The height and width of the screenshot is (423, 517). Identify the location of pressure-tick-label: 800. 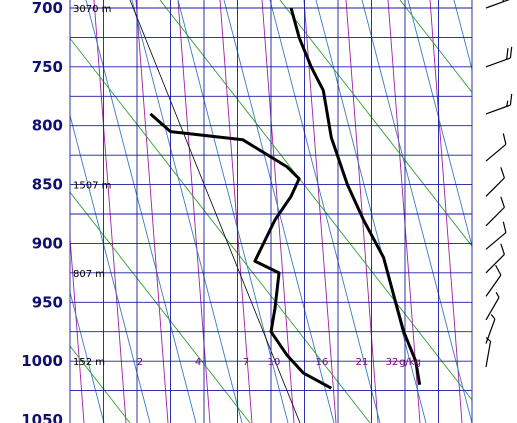
(47, 126).